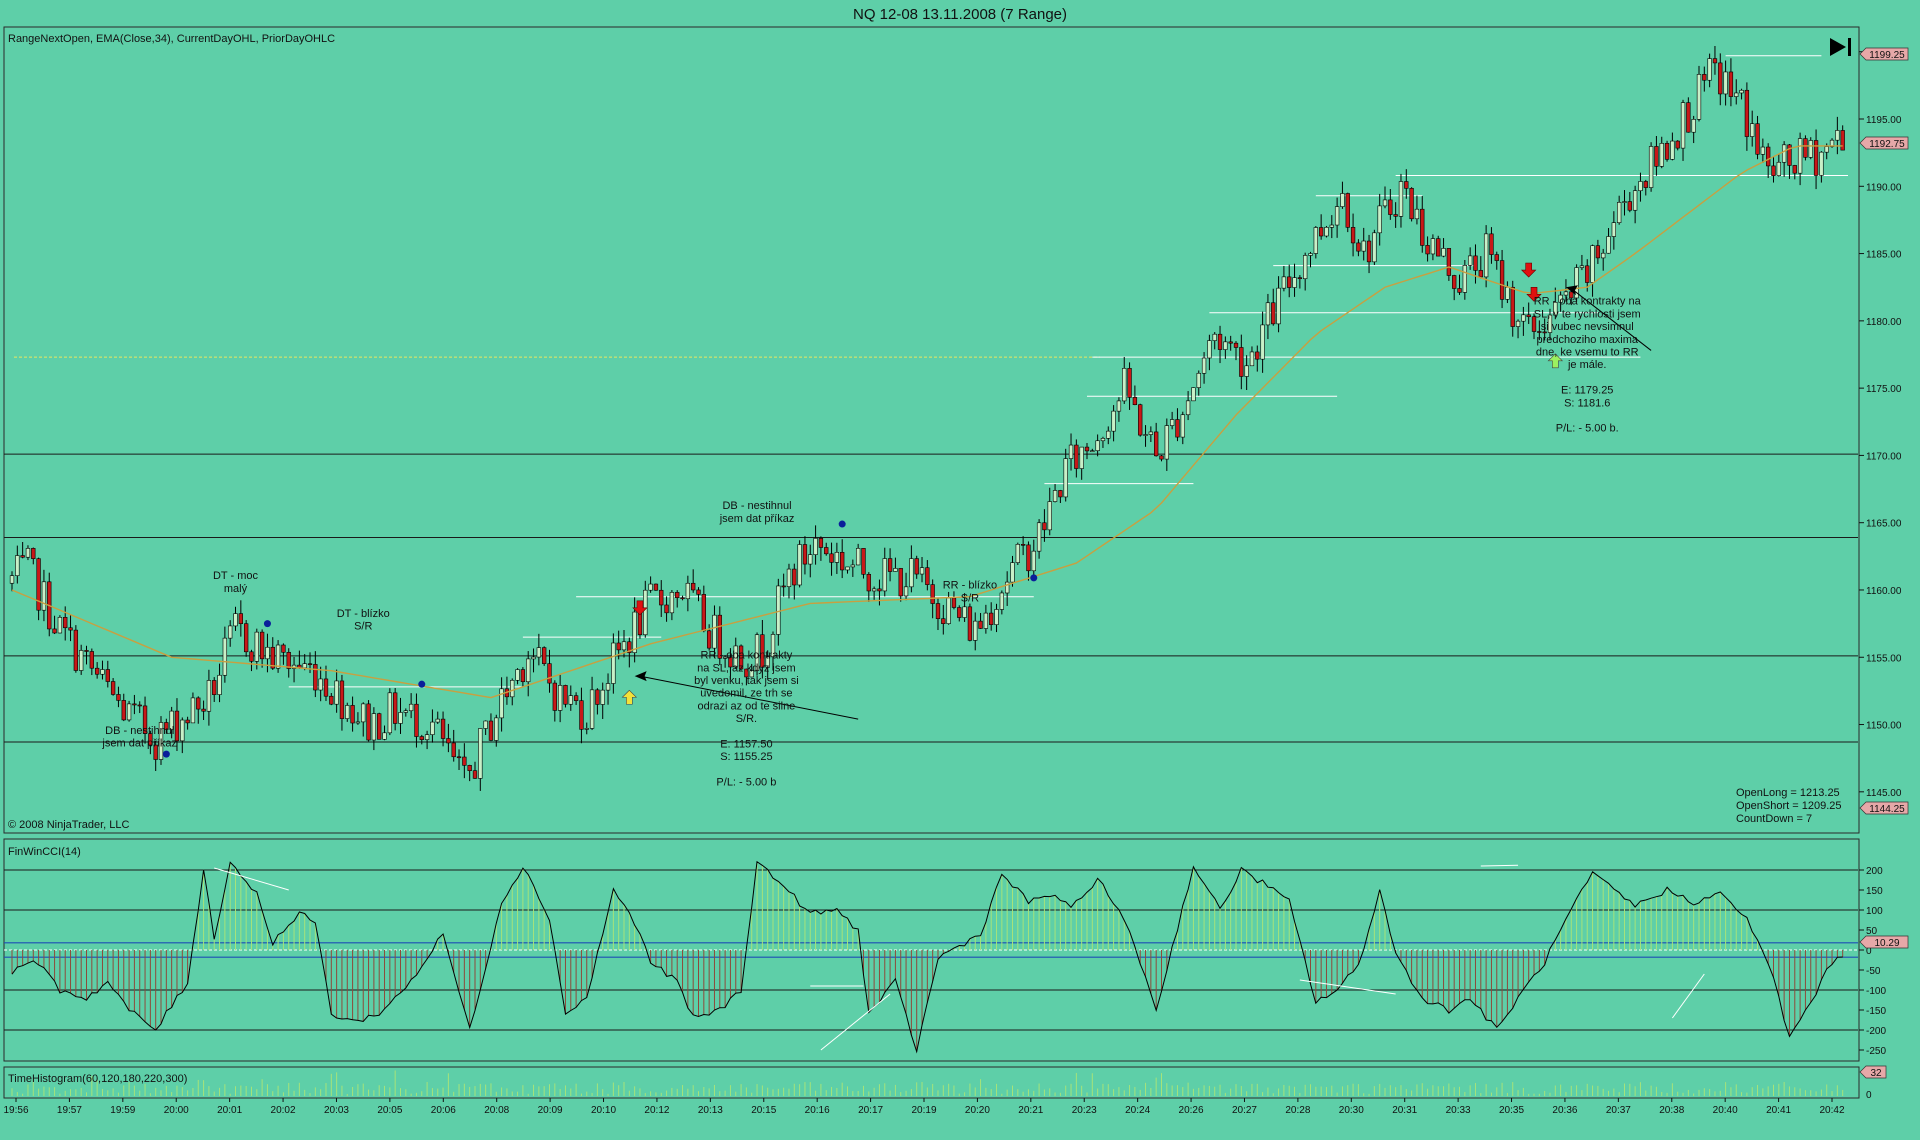 The height and width of the screenshot is (1140, 1920). Describe the element at coordinates (1611, 319) in the screenshot. I see `annotation-arrow-line` at that location.